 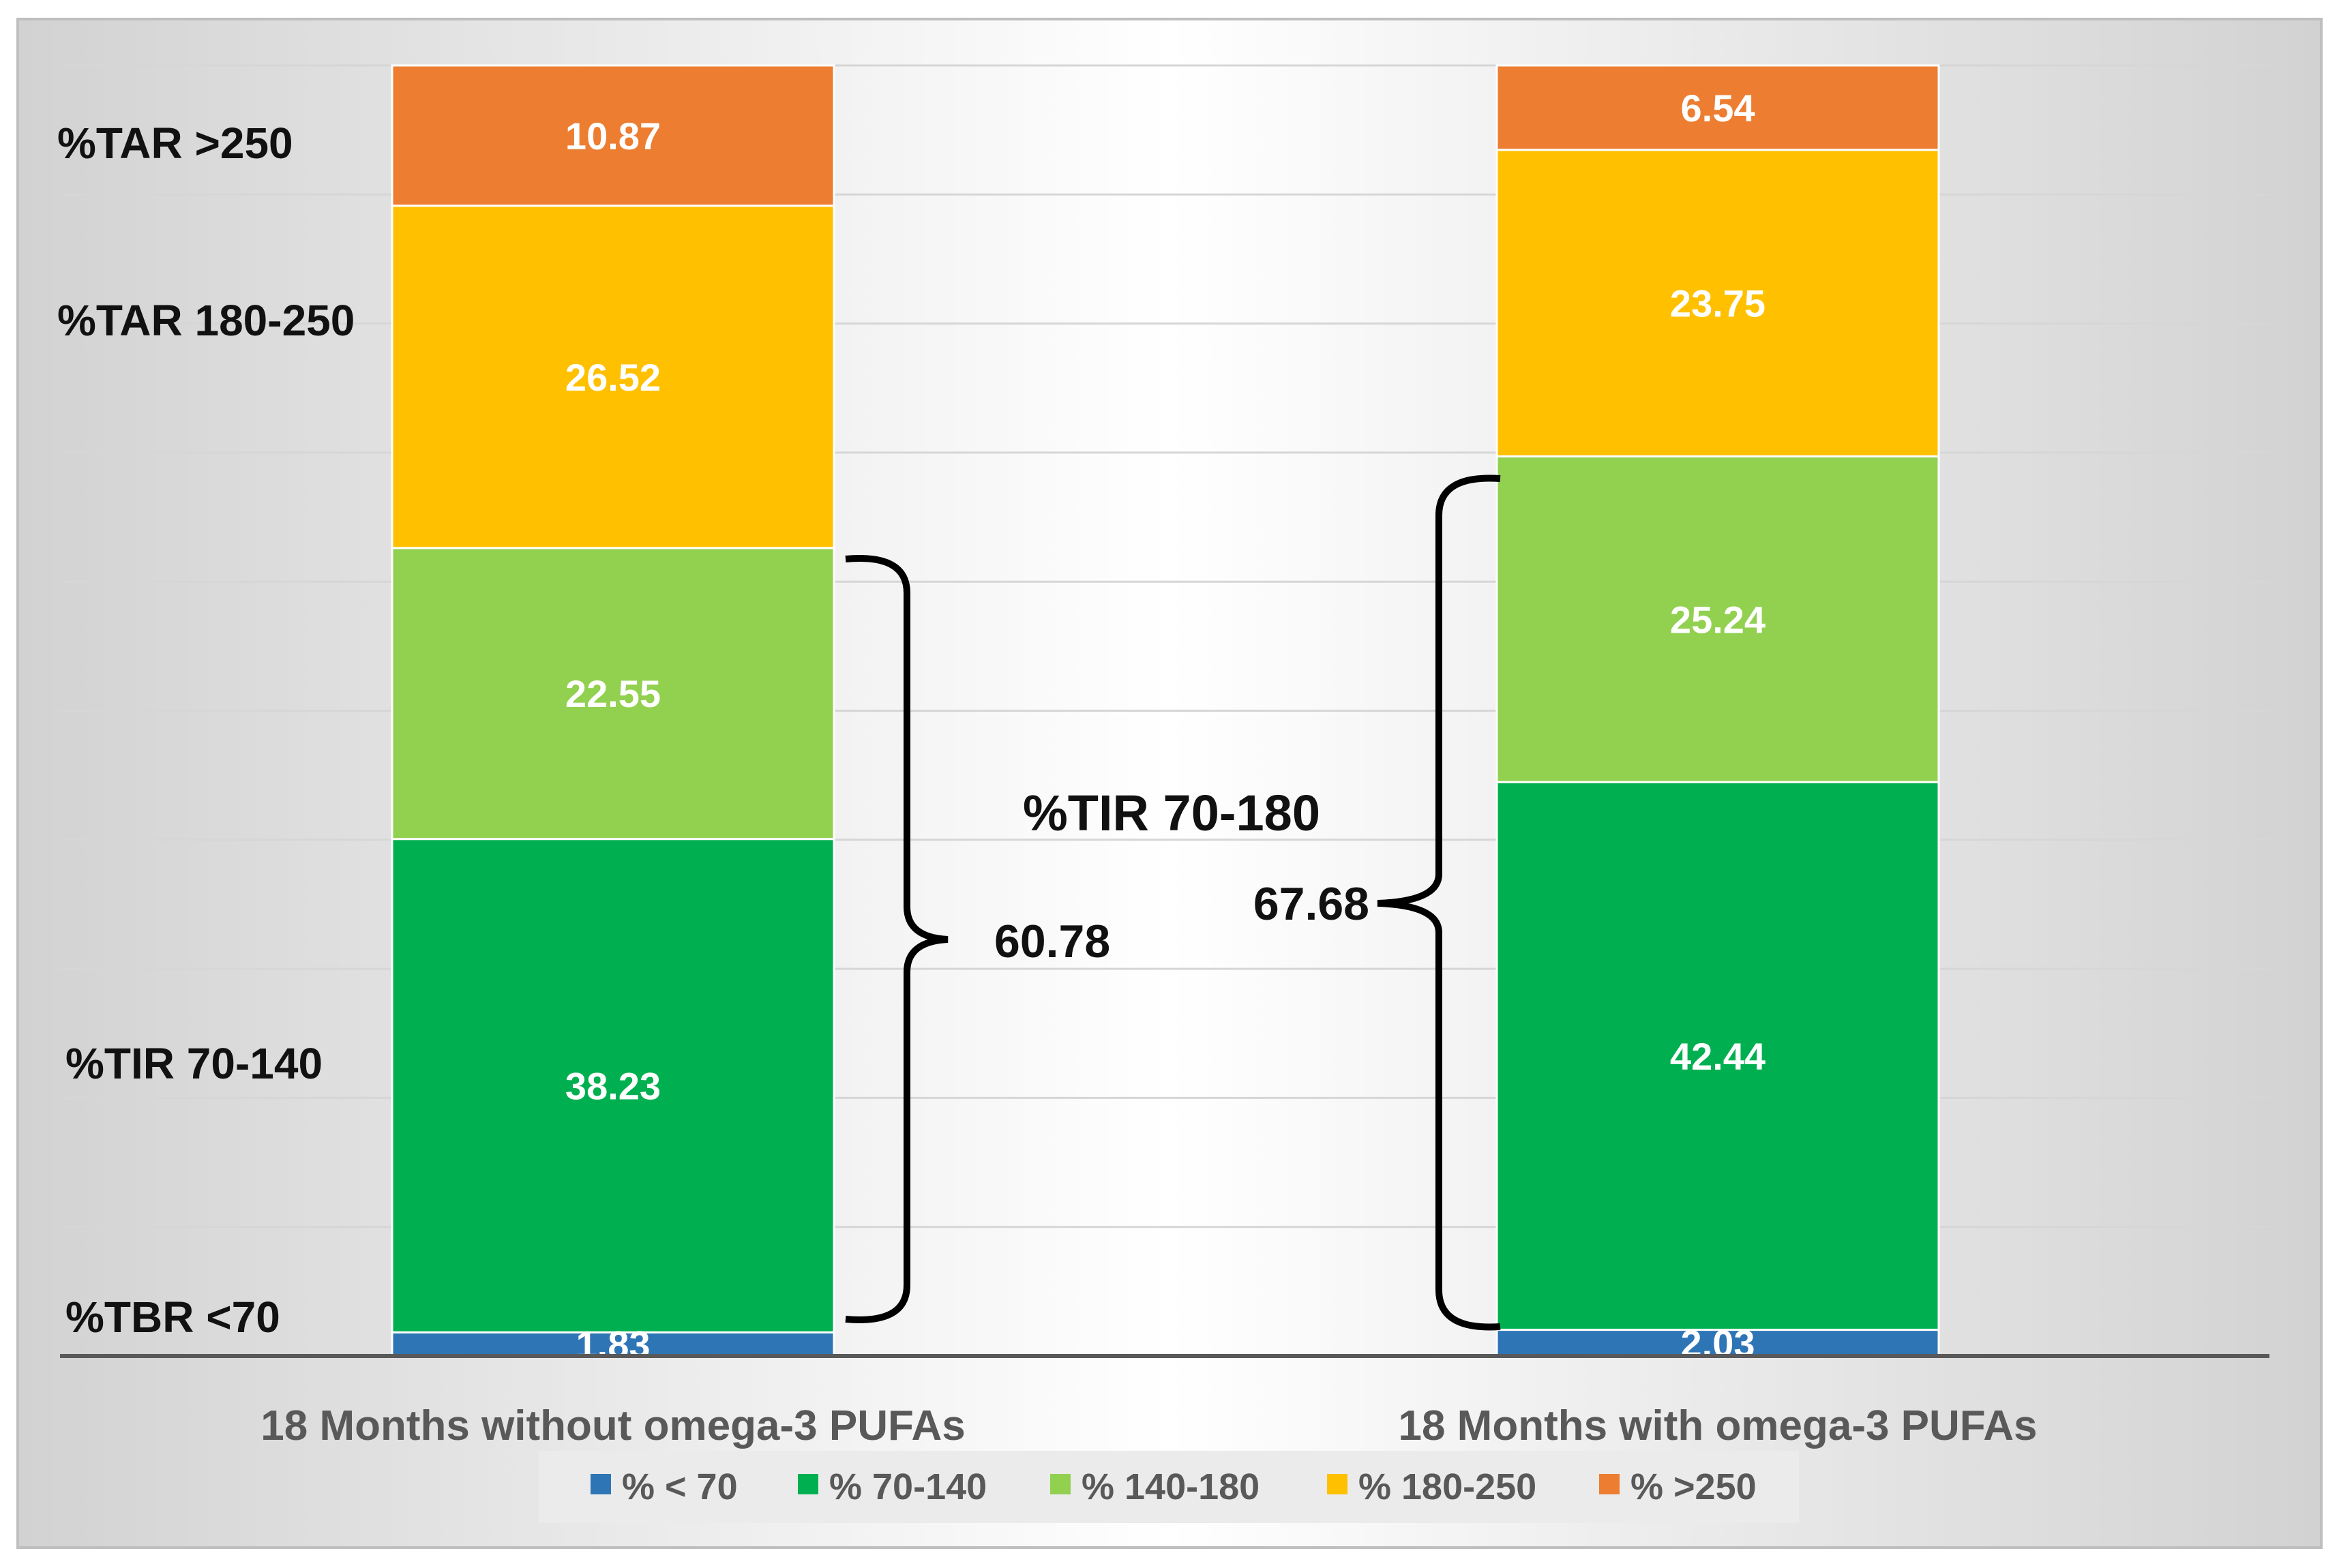 I want to click on category-label-1: 18 Months with omega-3 PUFAs, so click(x=1717, y=1425).